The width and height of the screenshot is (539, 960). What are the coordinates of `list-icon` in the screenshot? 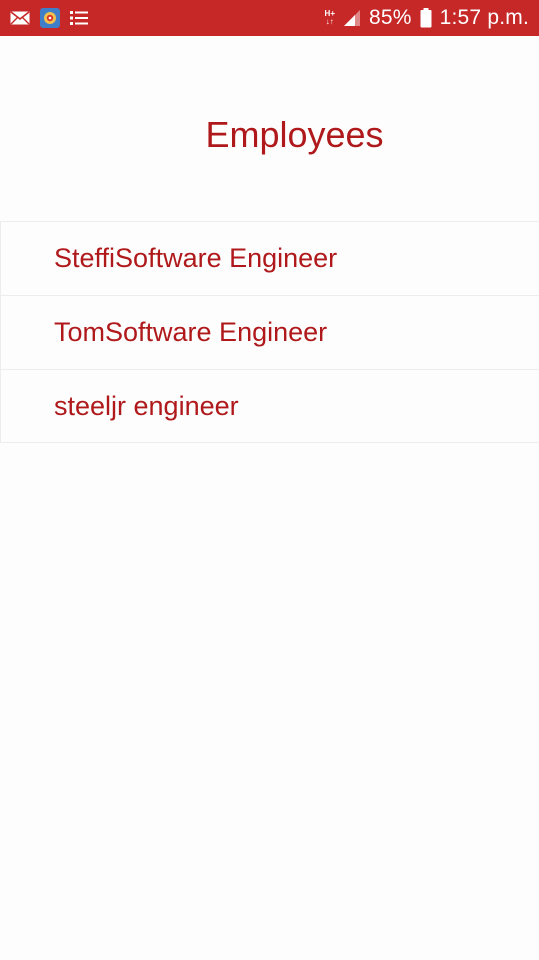 It's located at (79, 18).